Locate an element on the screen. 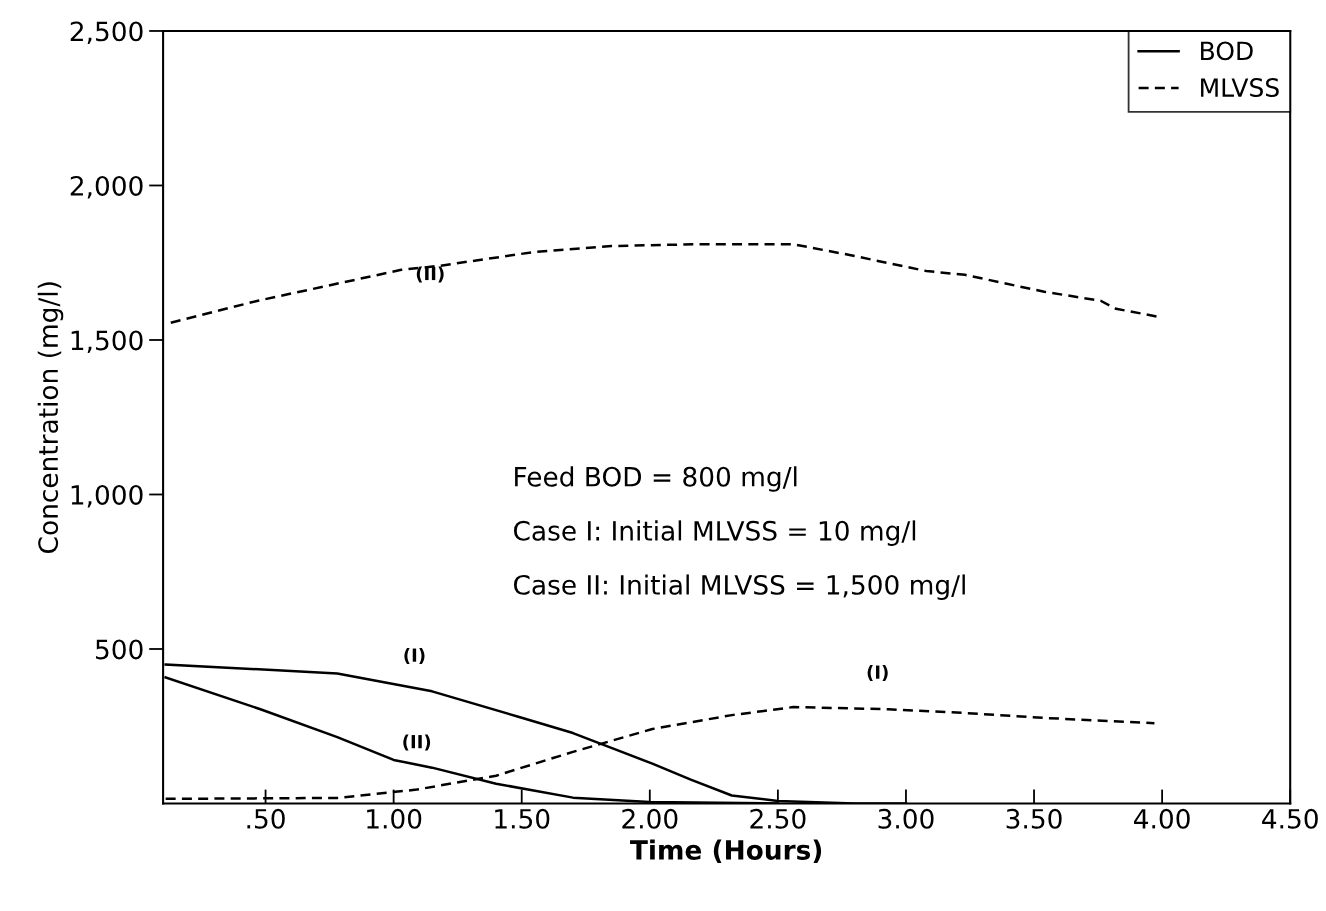 This screenshot has width=1326, height=911. legend-label: MLVSS is located at coordinates (1240, 88).